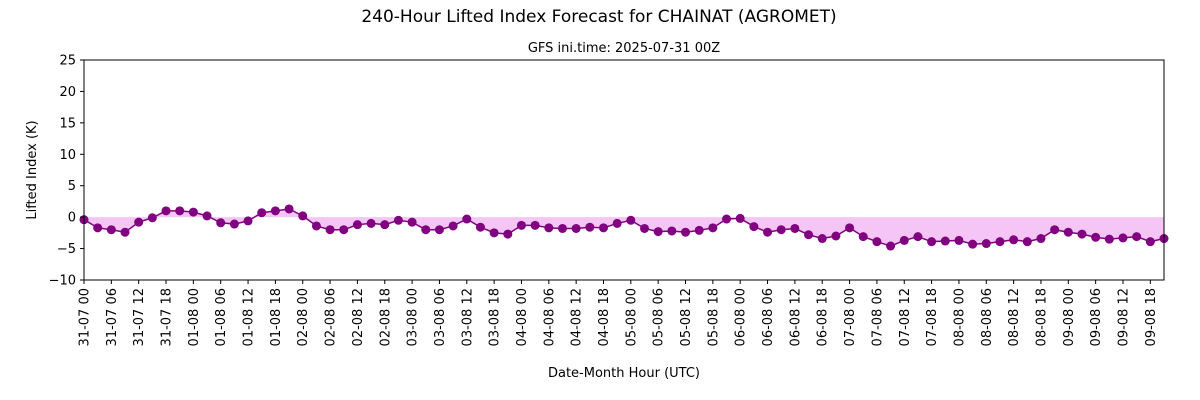  Describe the element at coordinates (413, 317) in the screenshot. I see `x-tick-label: 03-08 00` at that location.